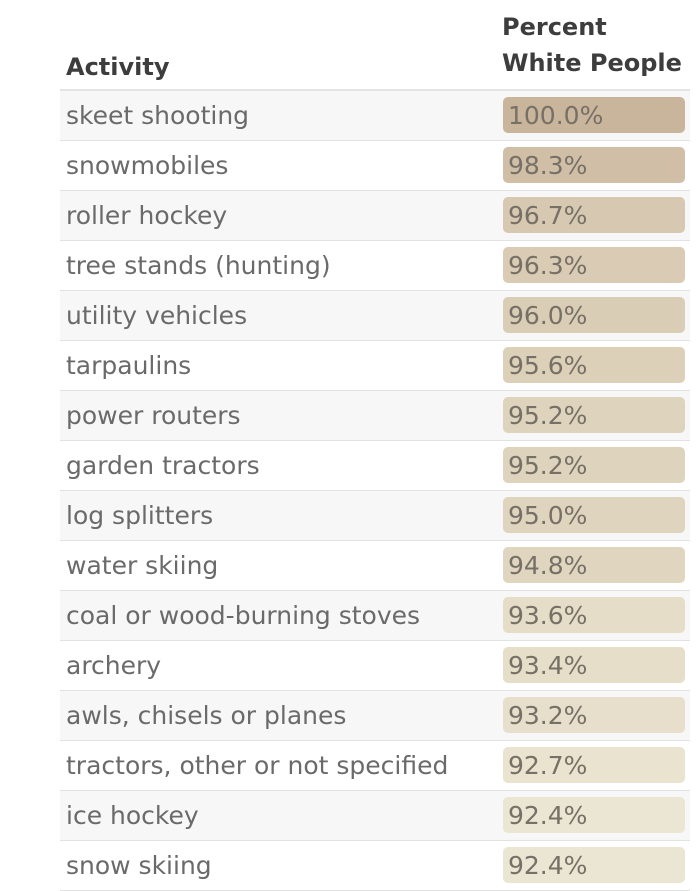 The width and height of the screenshot is (700, 891). I want to click on percent-value: 93.6%, so click(548, 615).